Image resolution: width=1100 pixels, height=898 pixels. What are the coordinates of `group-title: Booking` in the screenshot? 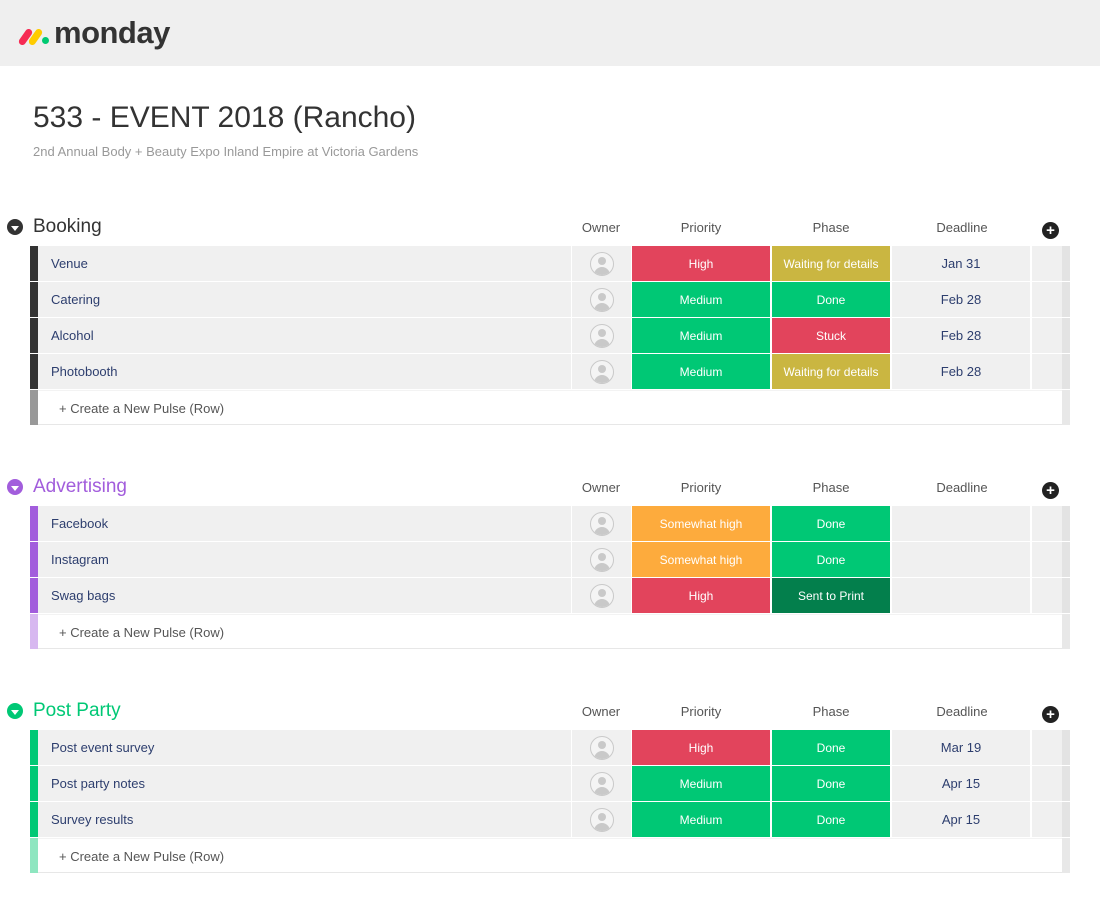 It's located at (67, 226).